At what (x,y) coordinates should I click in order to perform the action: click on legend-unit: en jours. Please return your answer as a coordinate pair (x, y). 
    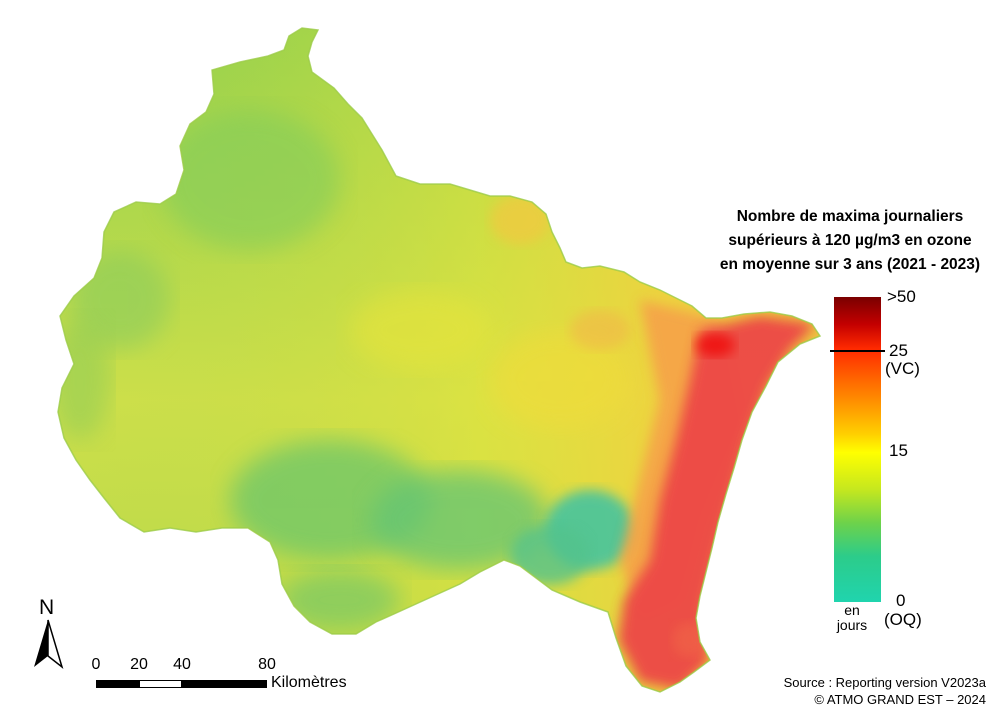
    Looking at the image, I should click on (852, 617).